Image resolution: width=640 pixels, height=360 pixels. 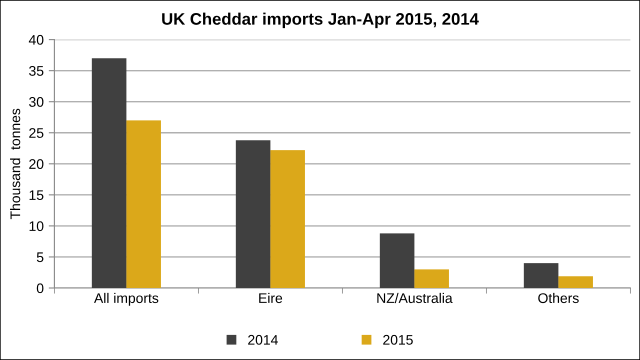 I want to click on x-tick-label: Eire, so click(x=270, y=298).